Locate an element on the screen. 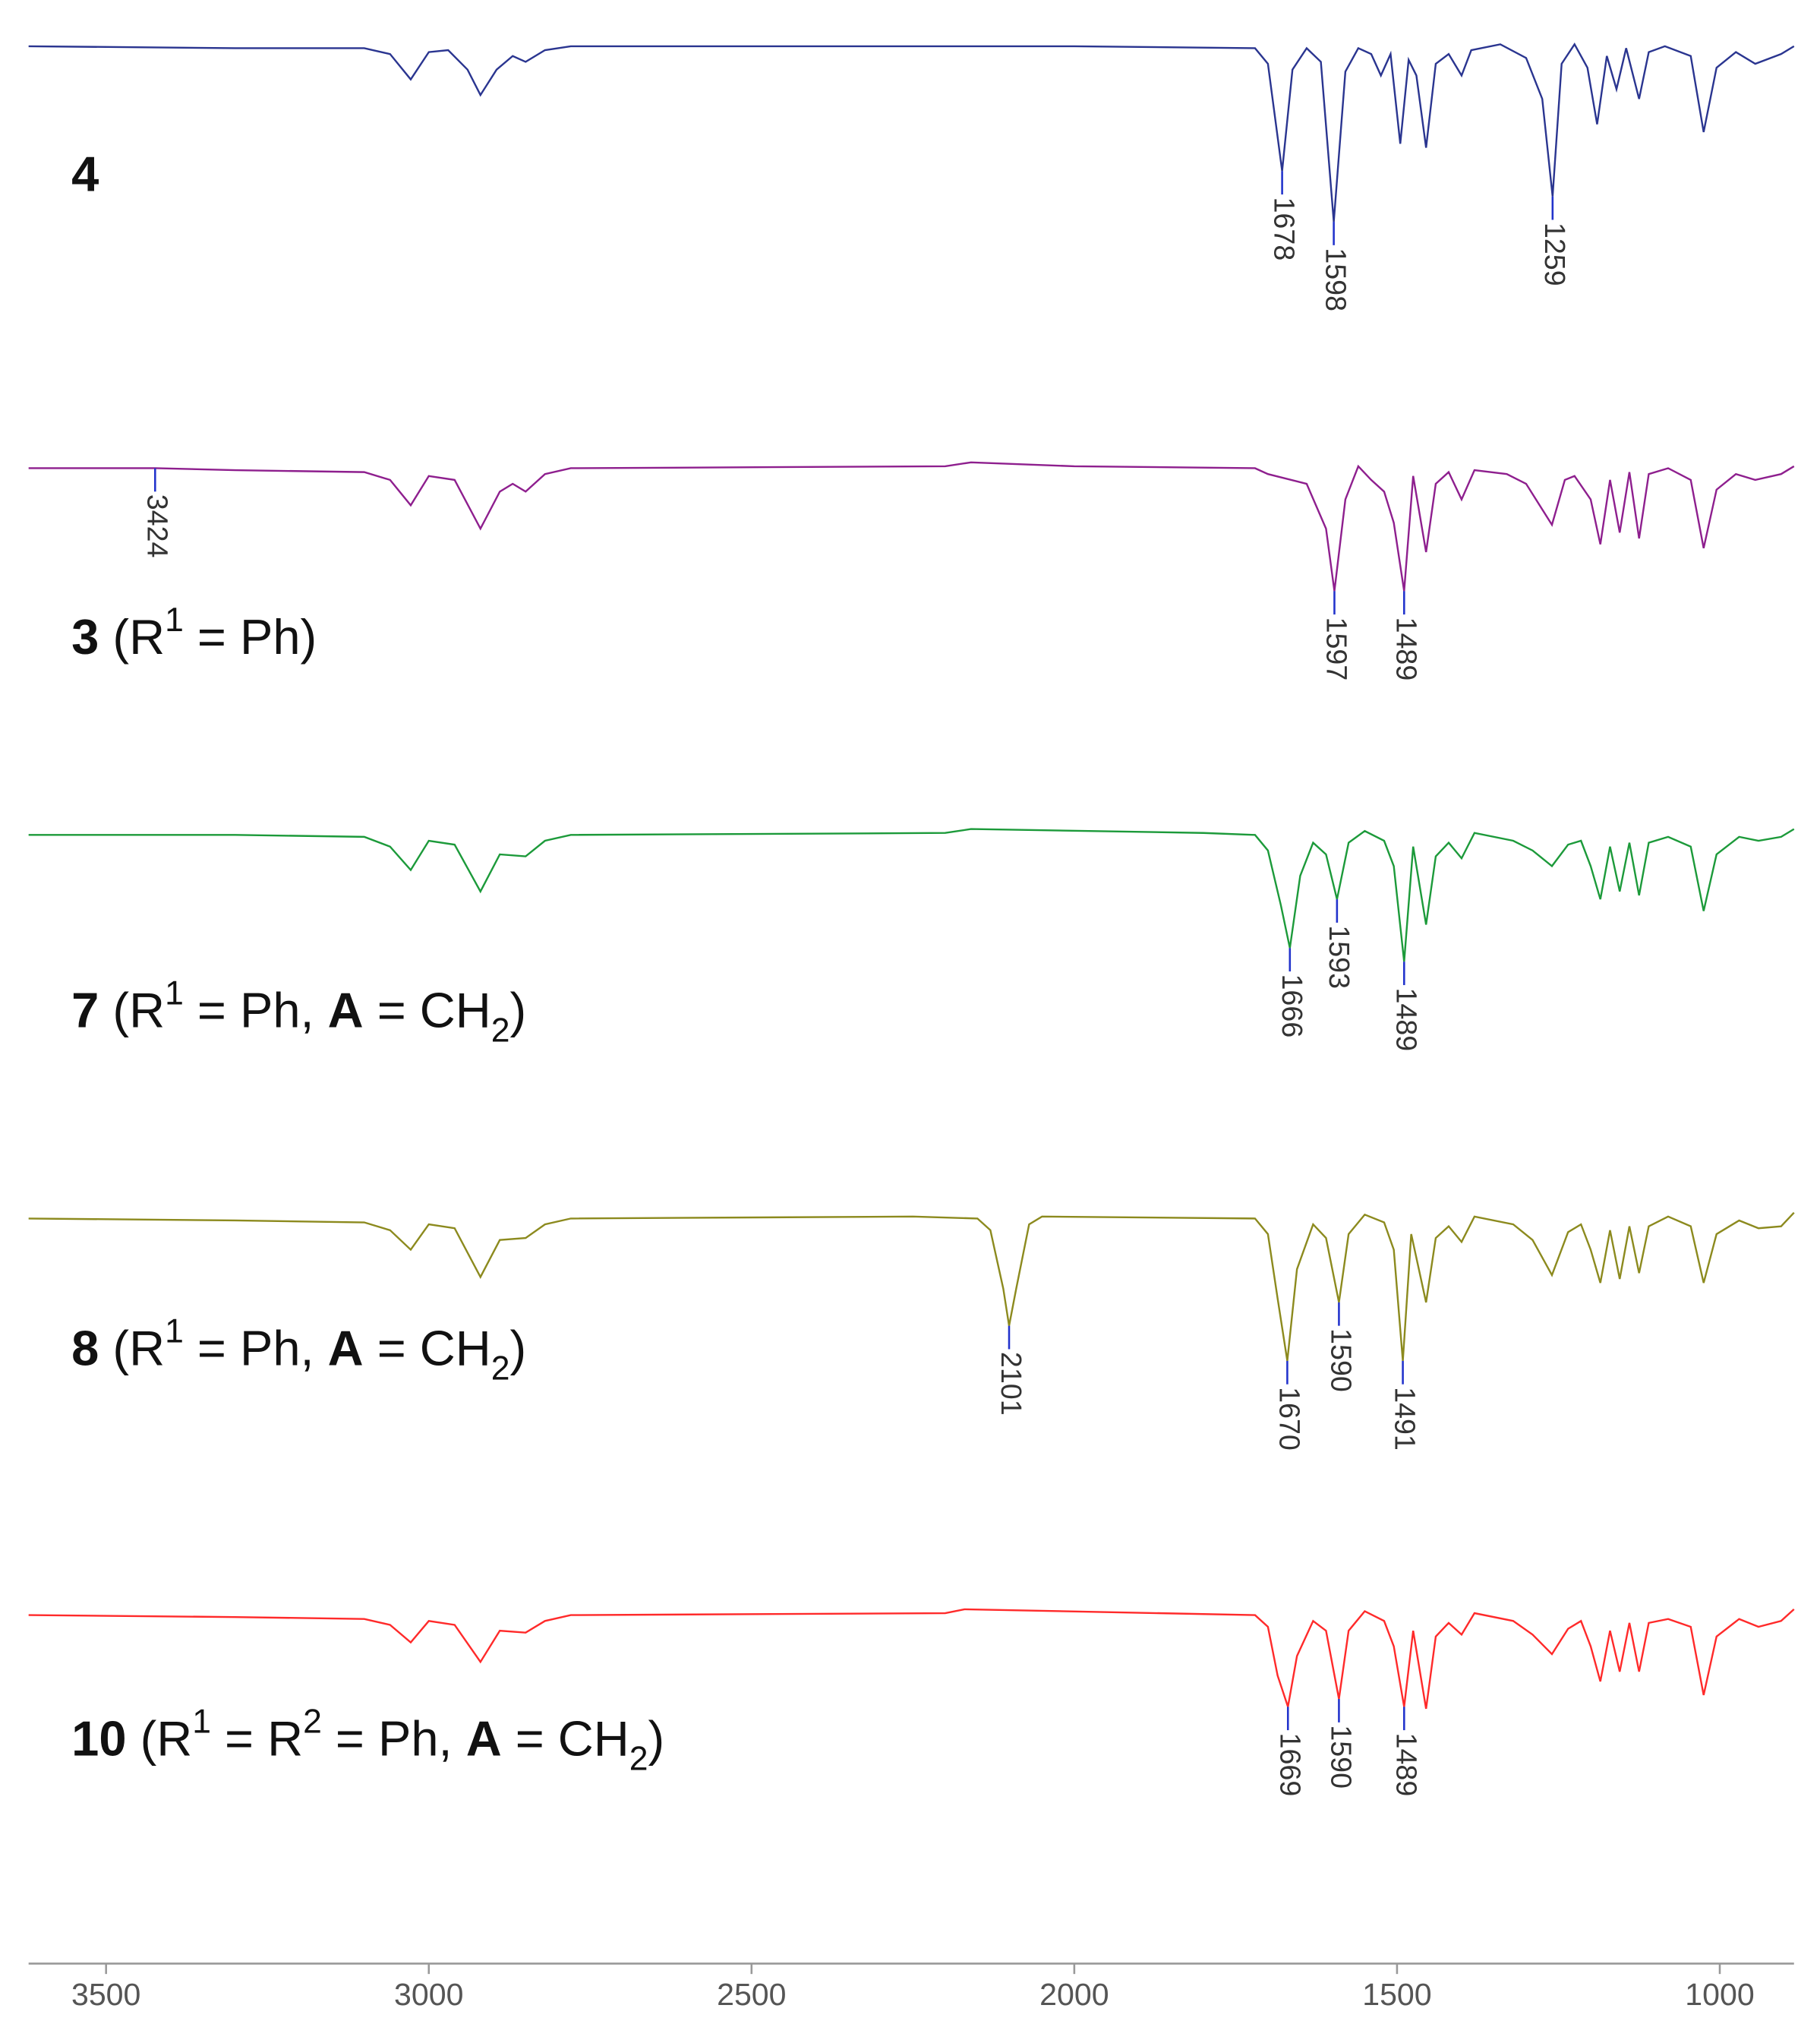  peak-label: 1593 is located at coordinates (1339, 957).